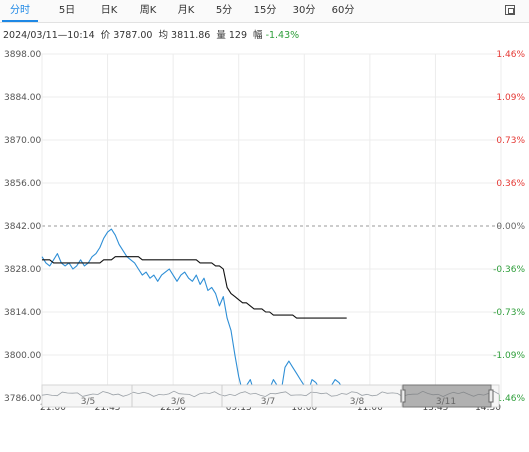  I want to click on info-avg-label: 均, so click(163, 35).